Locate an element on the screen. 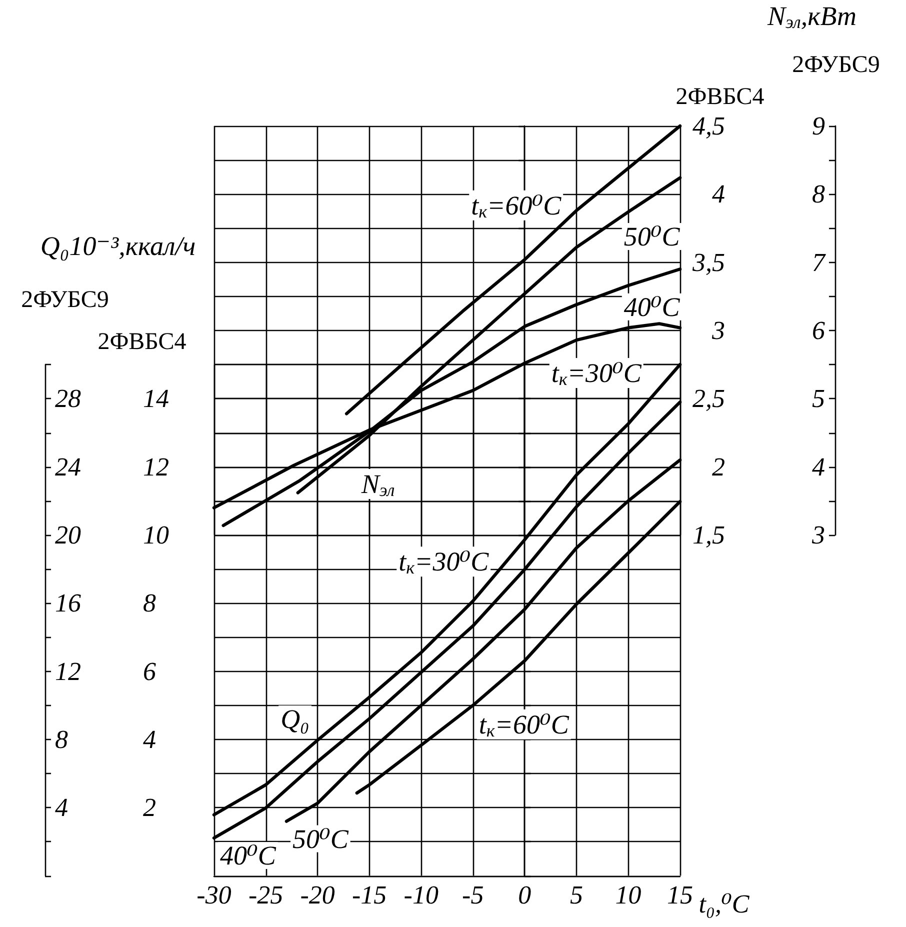 The width and height of the screenshot is (906, 927). y2-tick-label: 16 is located at coordinates (68, 603).